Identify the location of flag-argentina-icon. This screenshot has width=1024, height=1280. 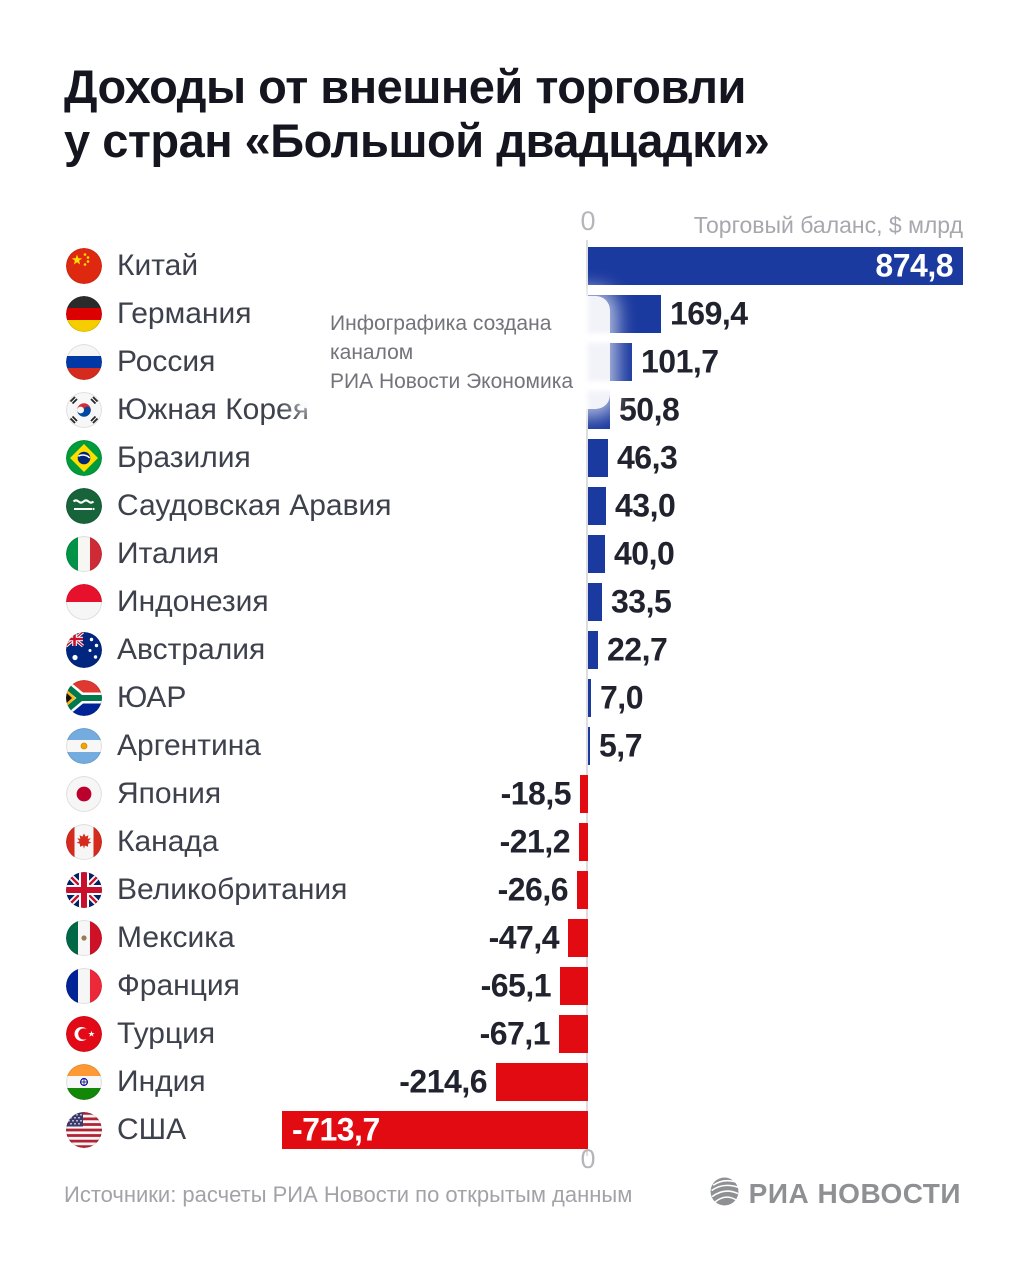
(84, 746).